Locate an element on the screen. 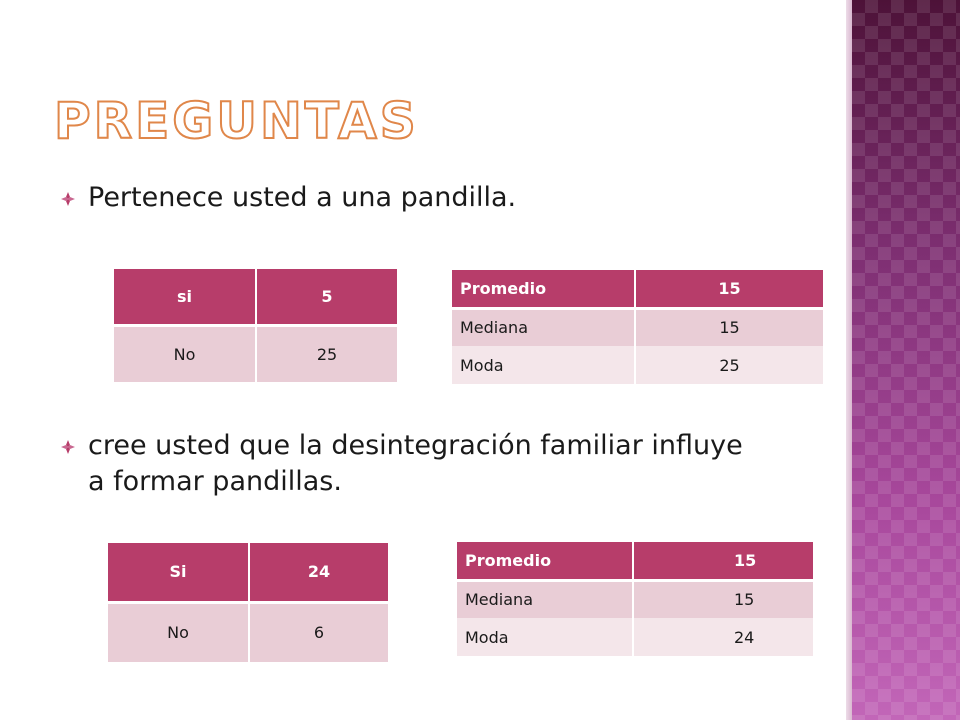 This screenshot has height=720, width=960. table-row: Si 24 is located at coordinates (248, 573).